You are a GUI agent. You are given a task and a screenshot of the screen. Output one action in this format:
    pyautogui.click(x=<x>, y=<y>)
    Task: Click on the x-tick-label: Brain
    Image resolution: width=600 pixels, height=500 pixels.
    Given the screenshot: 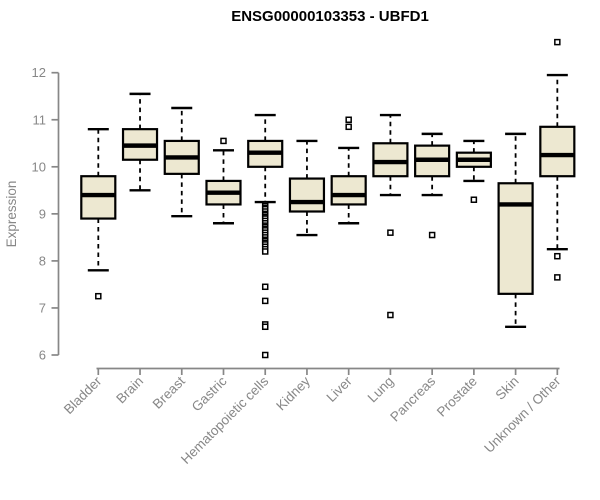 What is the action you would take?
    pyautogui.click(x=129, y=390)
    